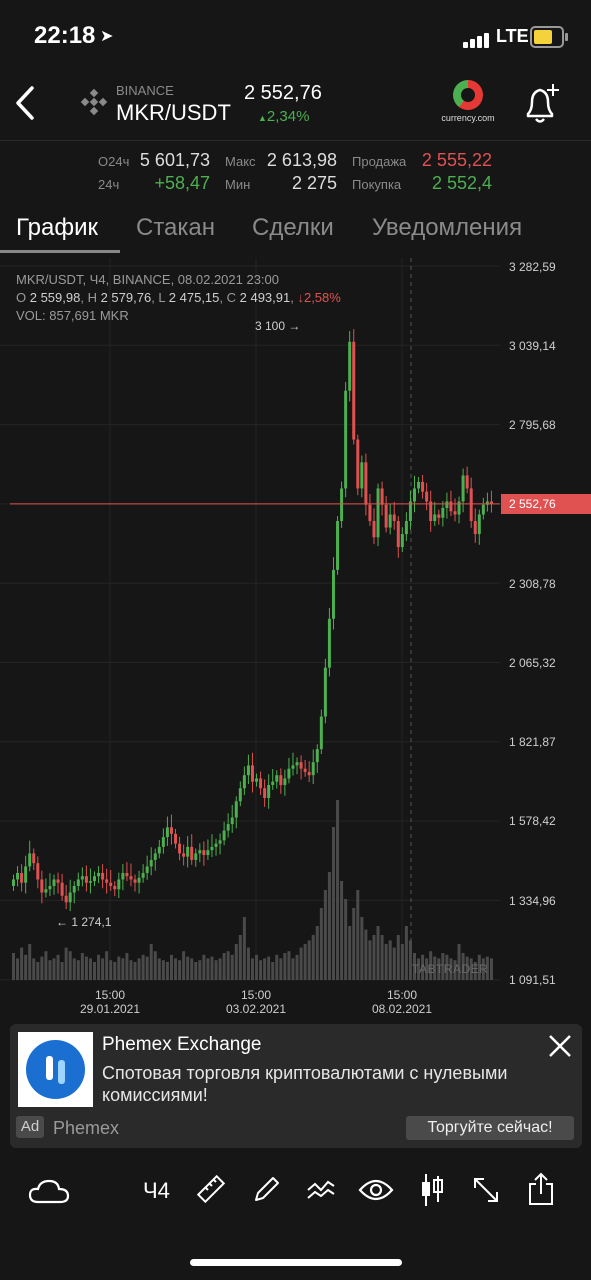 The image size is (591, 1280). Describe the element at coordinates (321, 1191) in the screenshot. I see `indicators-icon` at that location.